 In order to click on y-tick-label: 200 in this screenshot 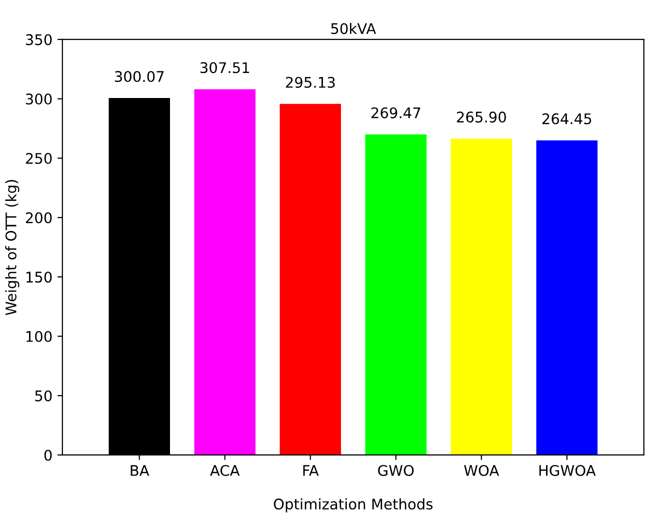, I will do `click(39, 218)`.